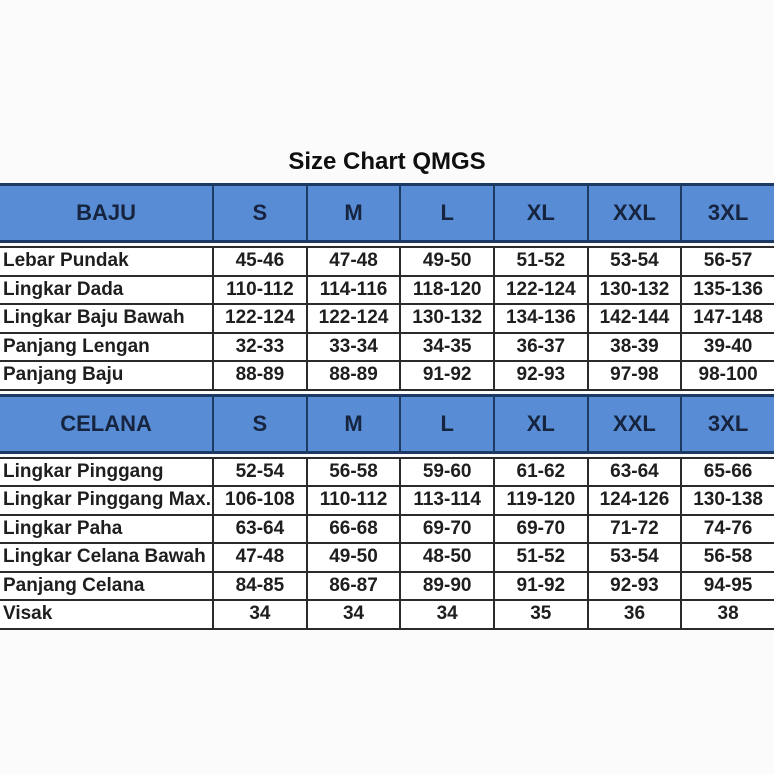 The image size is (774, 774). What do you see at coordinates (539, 500) in the screenshot?
I see `size-value-cell: 119-120` at bounding box center [539, 500].